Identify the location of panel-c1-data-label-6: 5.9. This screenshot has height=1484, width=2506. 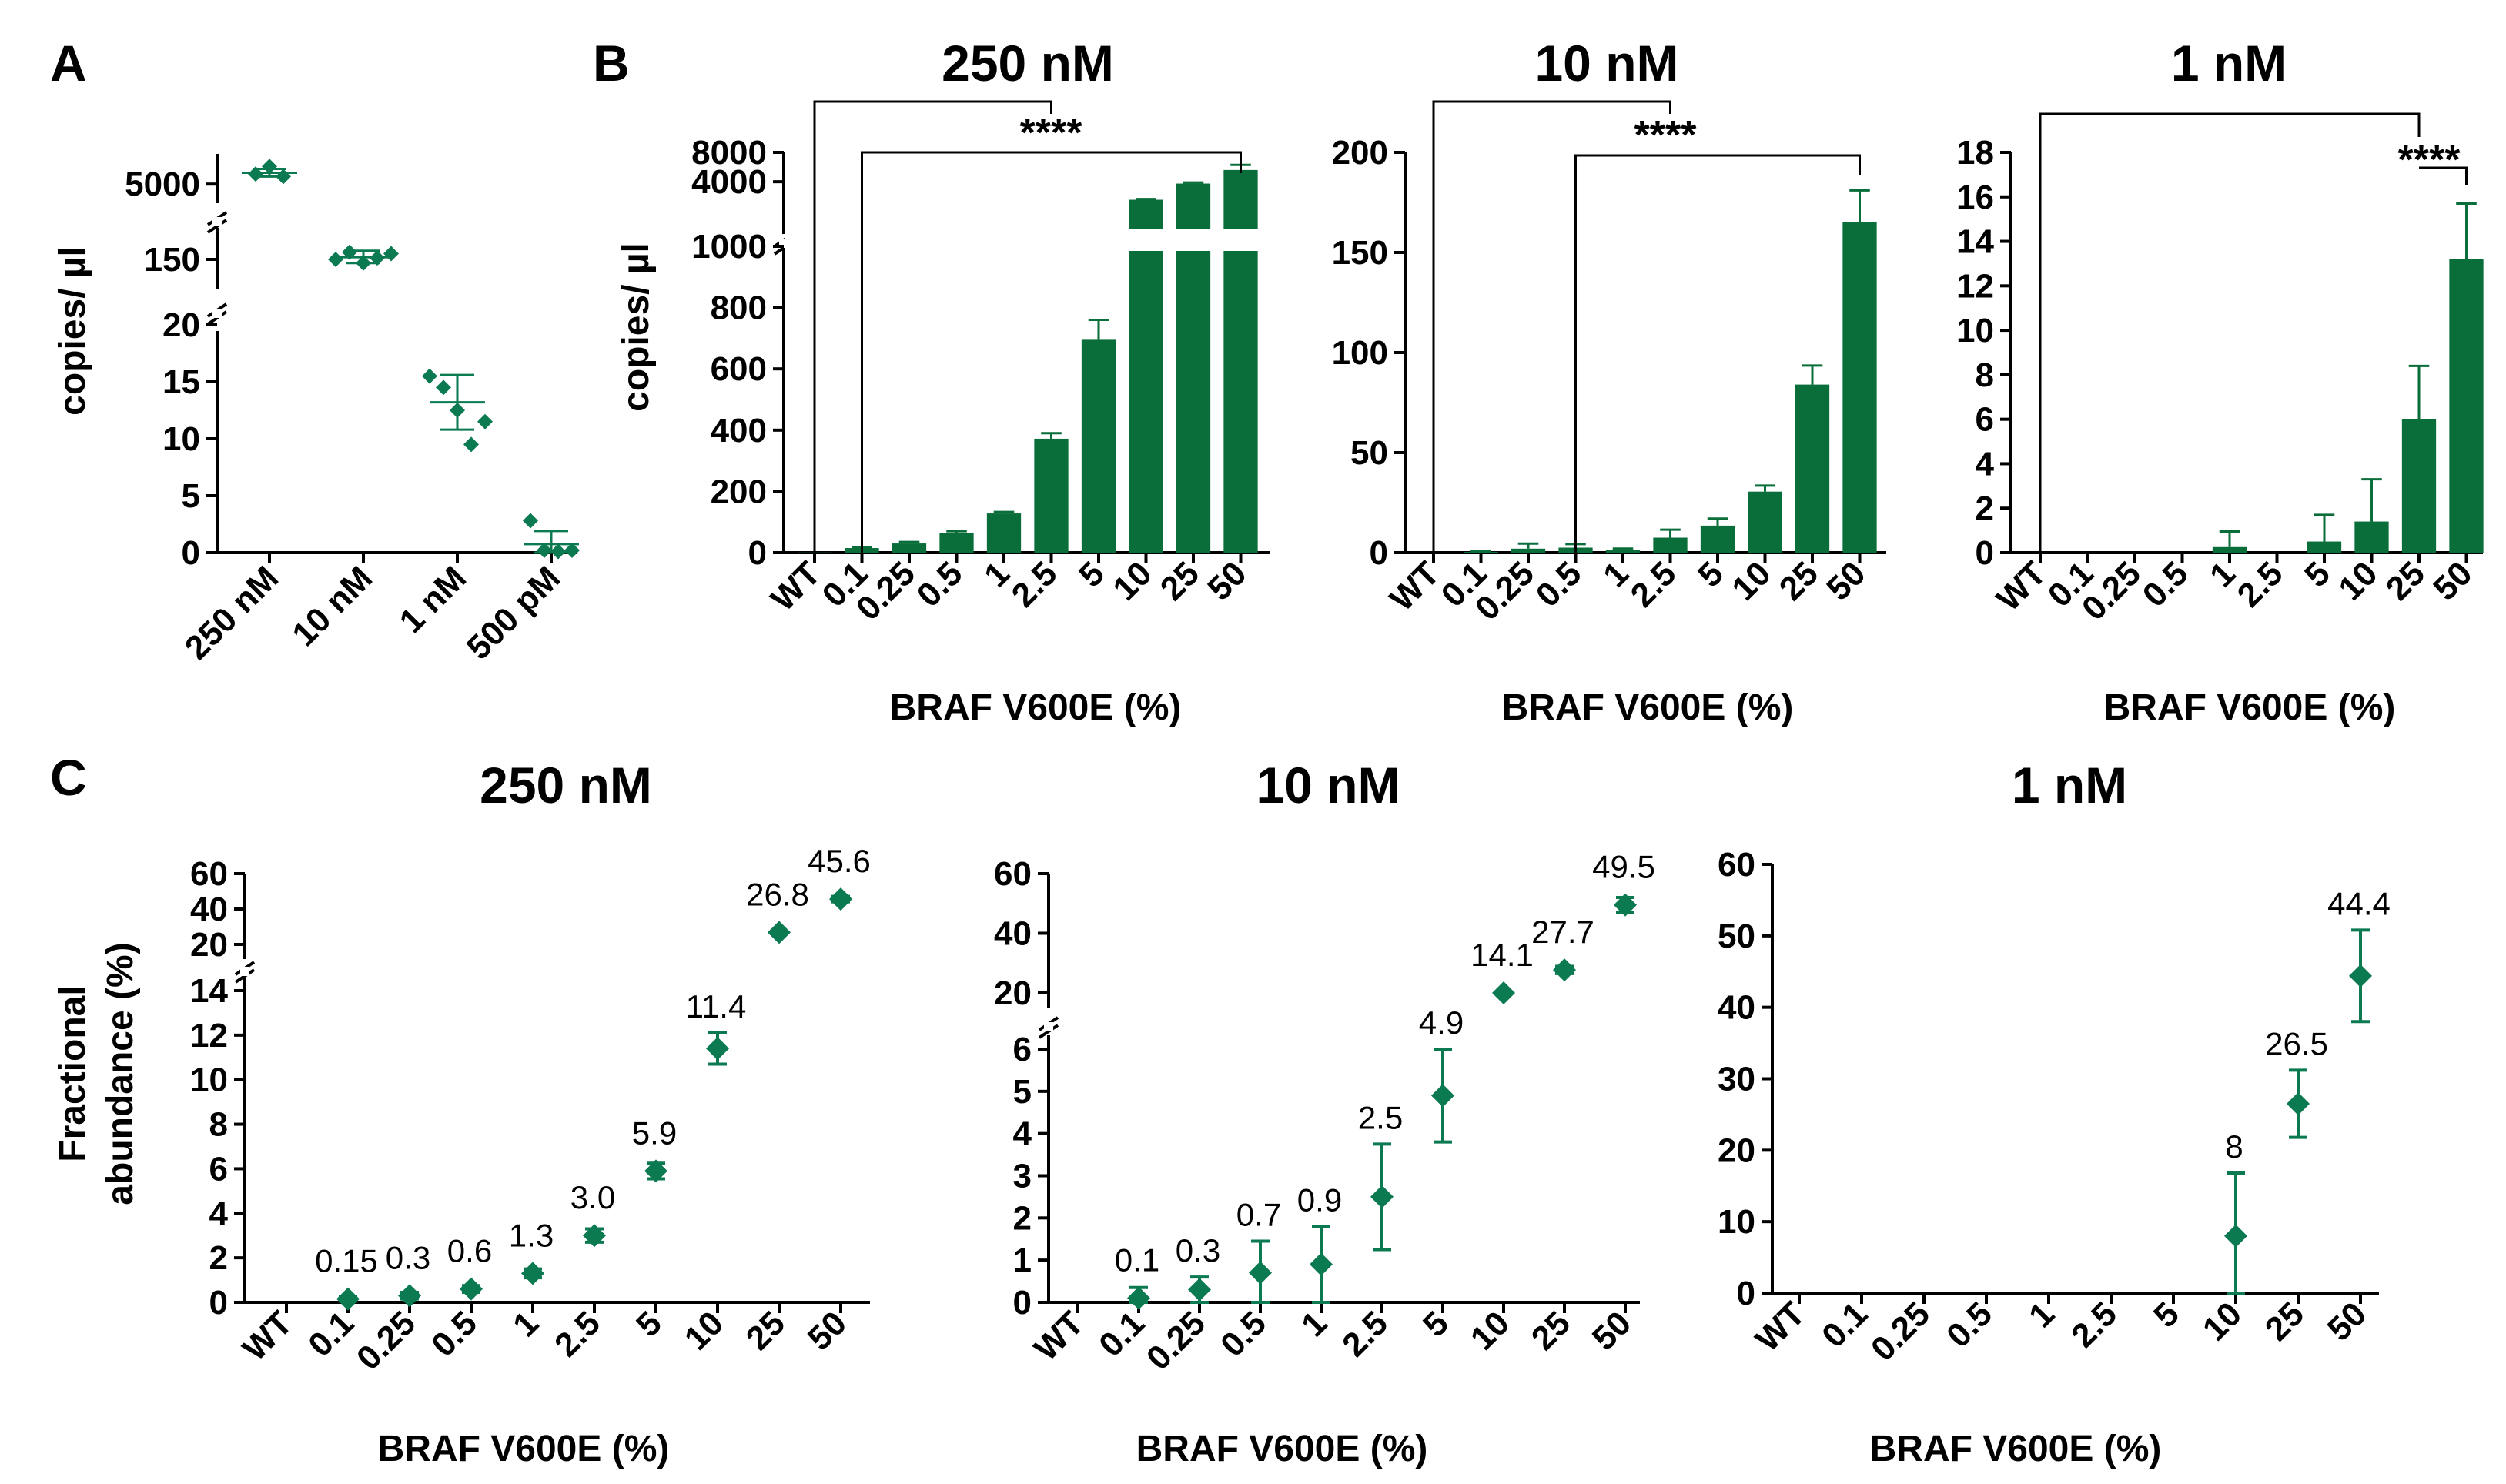
(654, 1133).